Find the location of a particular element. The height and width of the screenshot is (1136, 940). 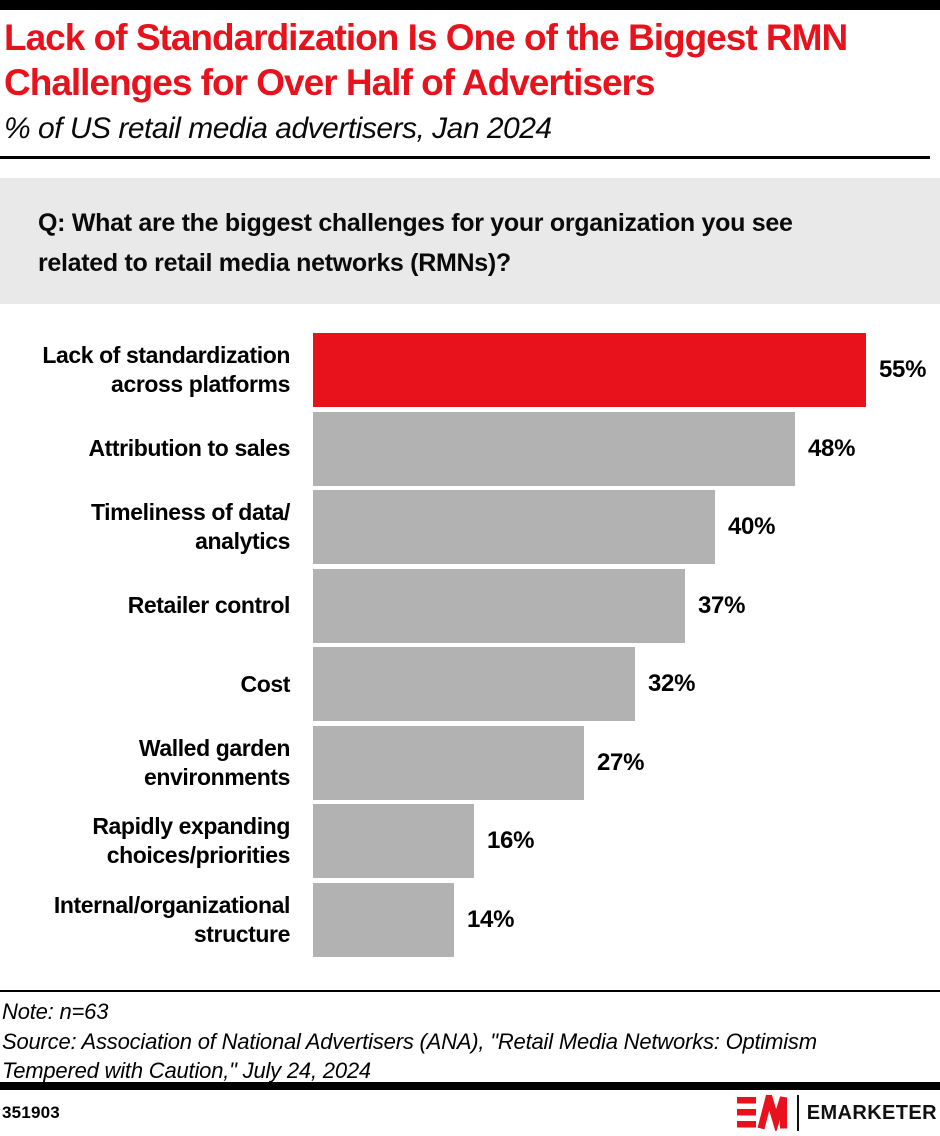

emarketer-em-logo-icon is located at coordinates (762, 1113).